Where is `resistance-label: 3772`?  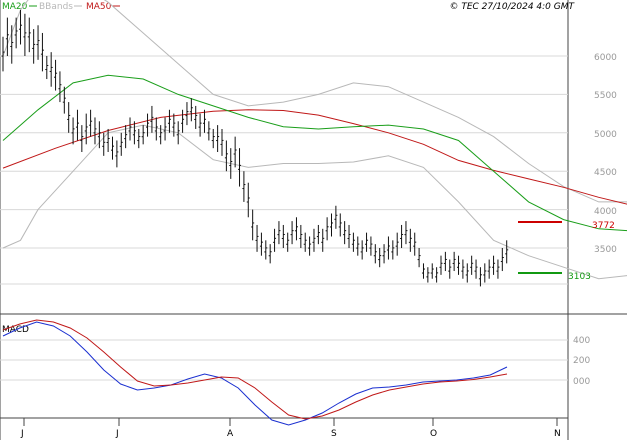 resistance-label: 3772 is located at coordinates (603, 226).